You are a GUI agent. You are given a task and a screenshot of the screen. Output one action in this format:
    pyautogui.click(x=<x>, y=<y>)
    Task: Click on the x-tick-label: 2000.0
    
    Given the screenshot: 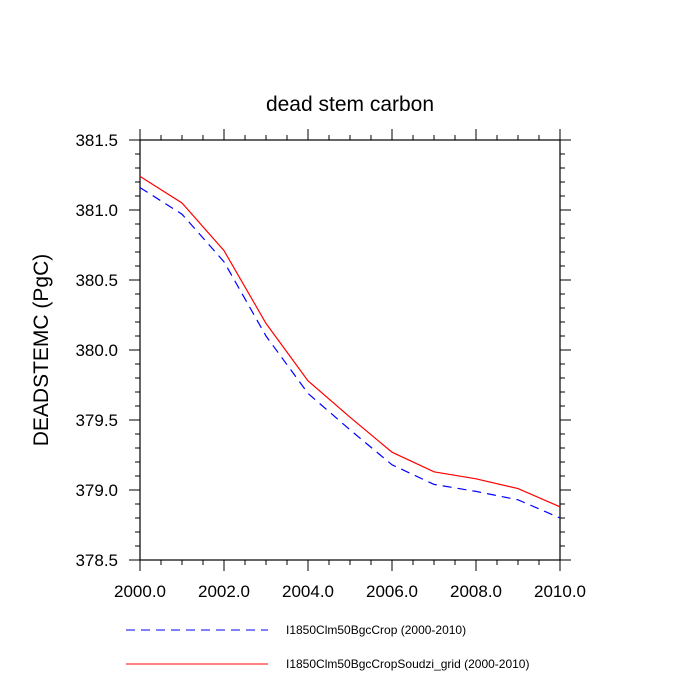 What is the action you would take?
    pyautogui.click(x=140, y=591)
    